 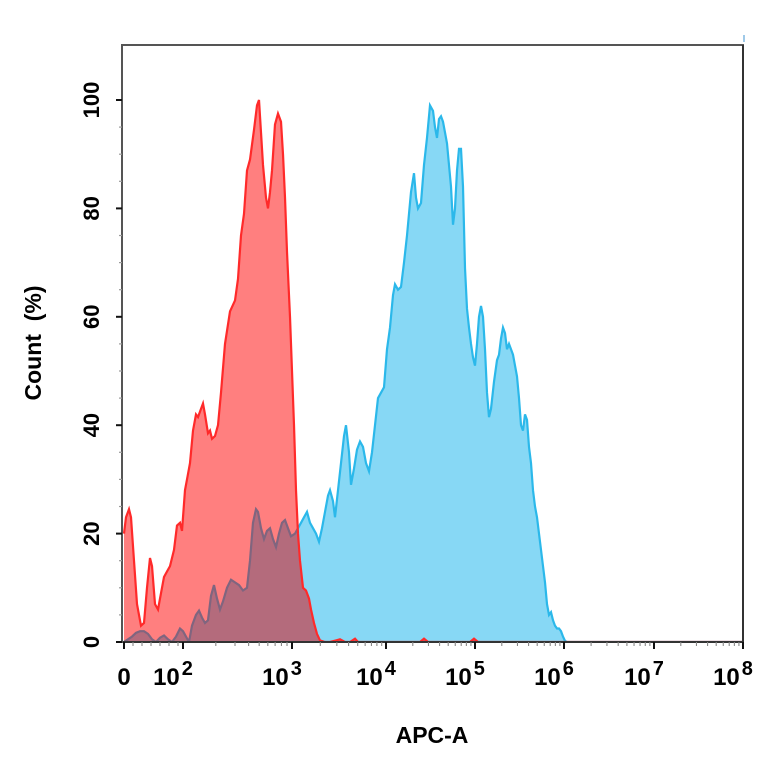 What do you see at coordinates (91, 317) in the screenshot?
I see `y-tick-label: 60` at bounding box center [91, 317].